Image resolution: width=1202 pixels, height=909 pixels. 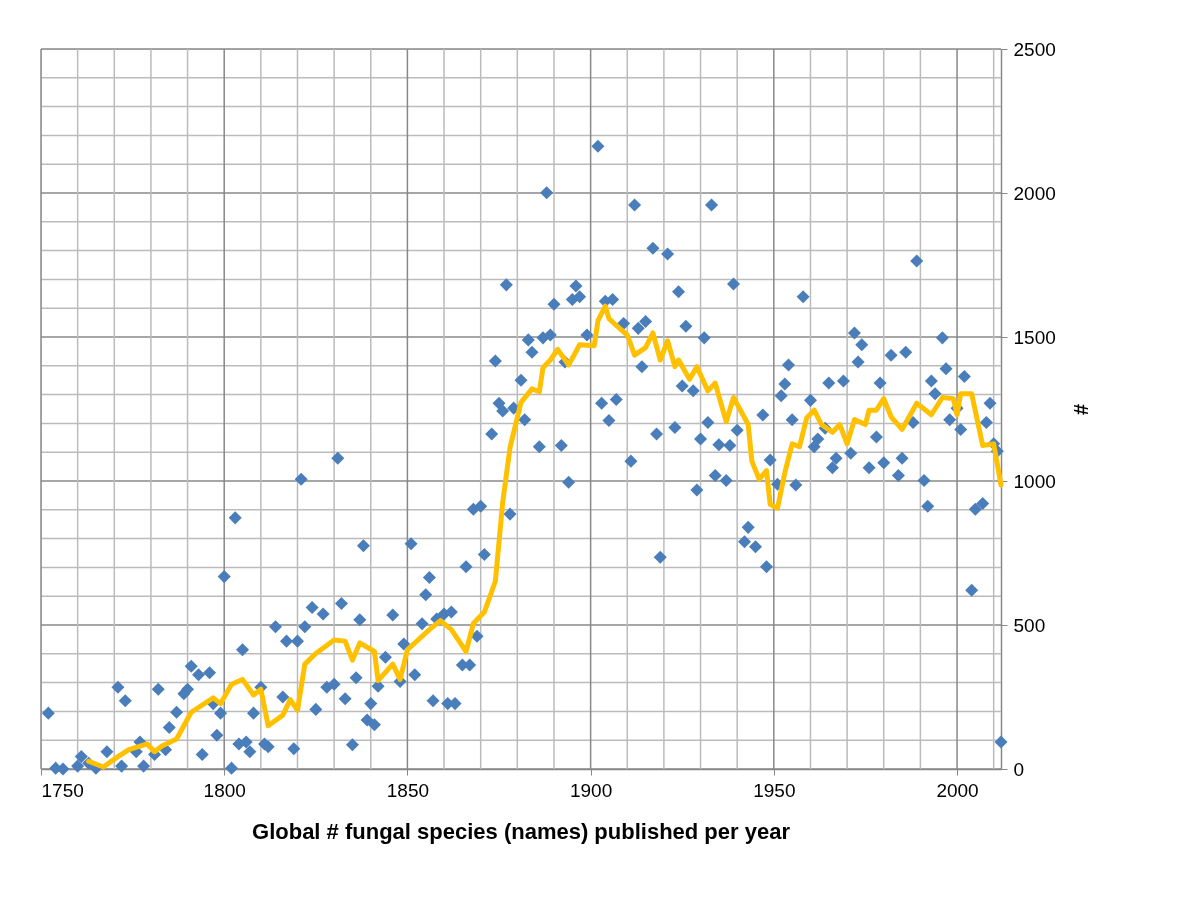 I want to click on y-tick-label: 1000, so click(x=1034, y=481).